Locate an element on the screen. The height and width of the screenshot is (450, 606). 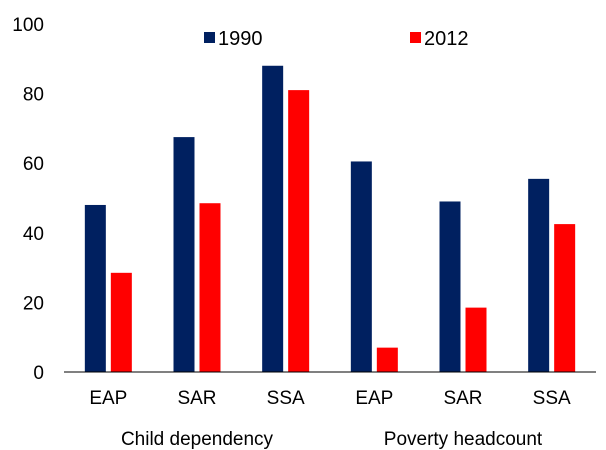
x-group-label: Child dependency is located at coordinates (197, 439).